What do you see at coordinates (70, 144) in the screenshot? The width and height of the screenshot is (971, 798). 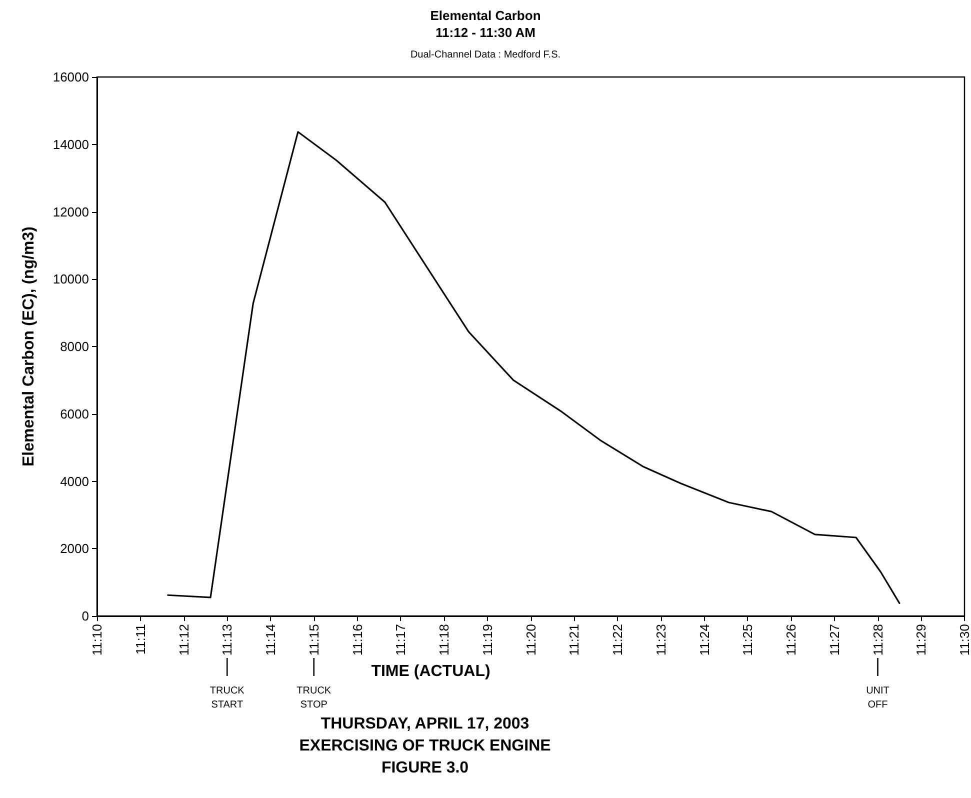 I see `y-tick-label: 14000` at bounding box center [70, 144].